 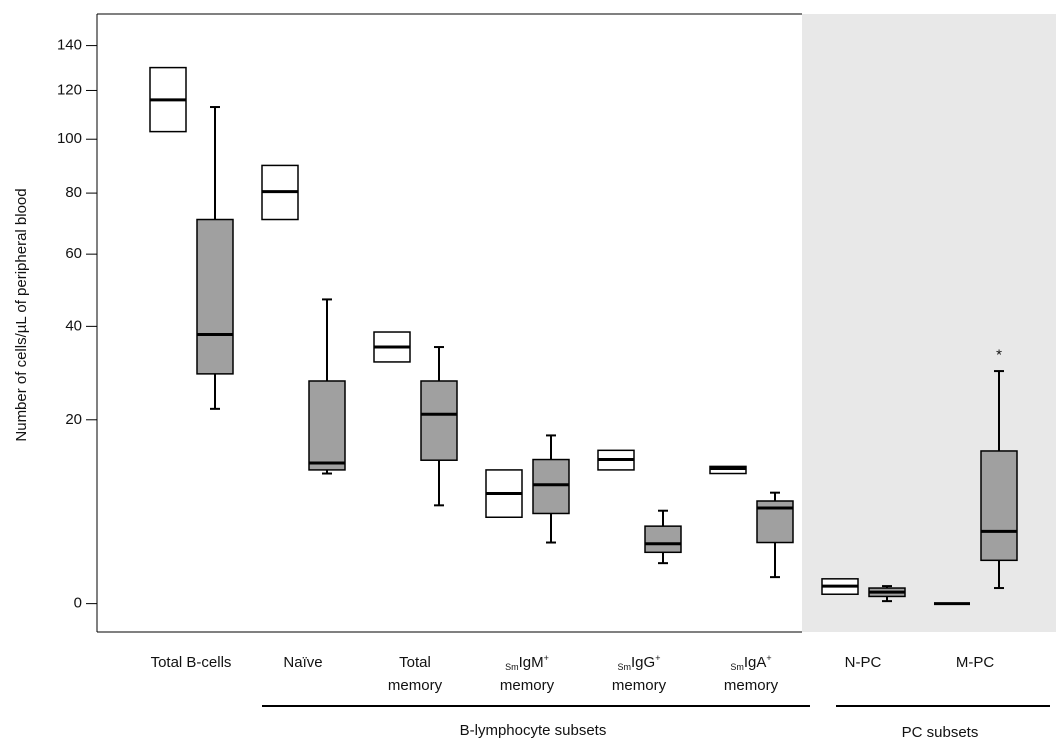 What do you see at coordinates (755, 662) in the screenshot?
I see `label-main: IgA` at bounding box center [755, 662].